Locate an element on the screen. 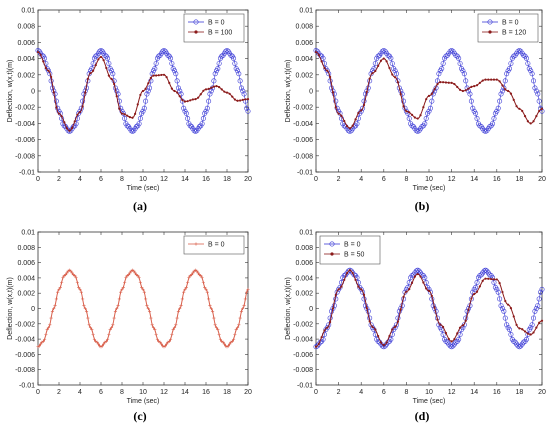 This screenshot has width=550, height=428. x-tick-label: 18 is located at coordinates (520, 179).